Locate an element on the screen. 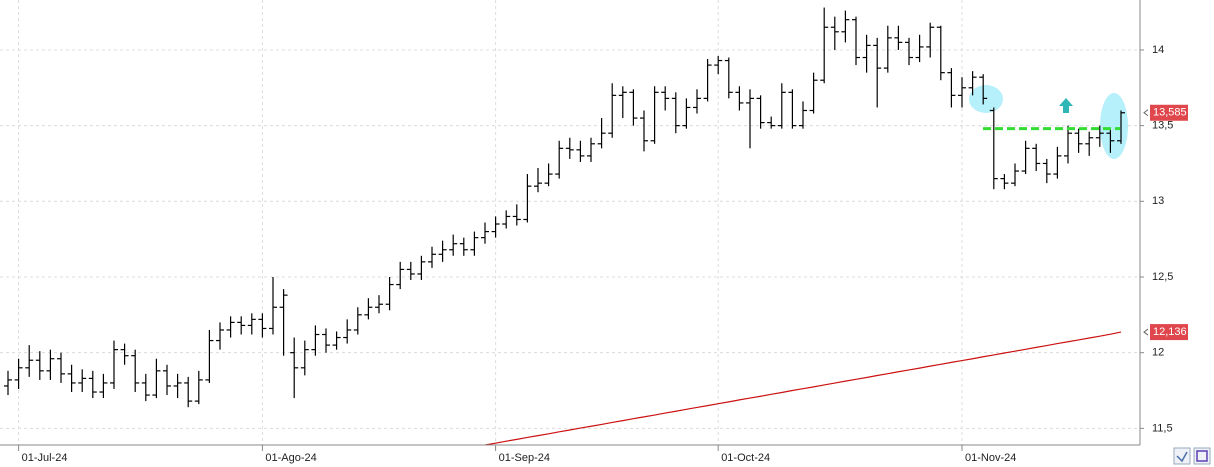  toolbar-button is located at coordinates (1182, 456).